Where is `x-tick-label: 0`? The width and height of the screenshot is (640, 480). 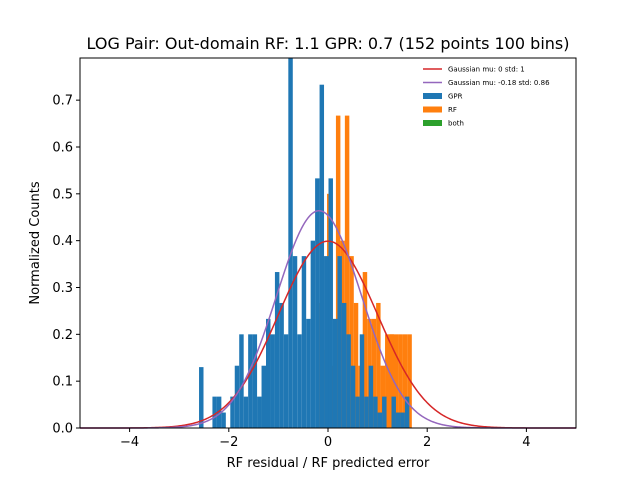 x-tick-label: 0 is located at coordinates (328, 442).